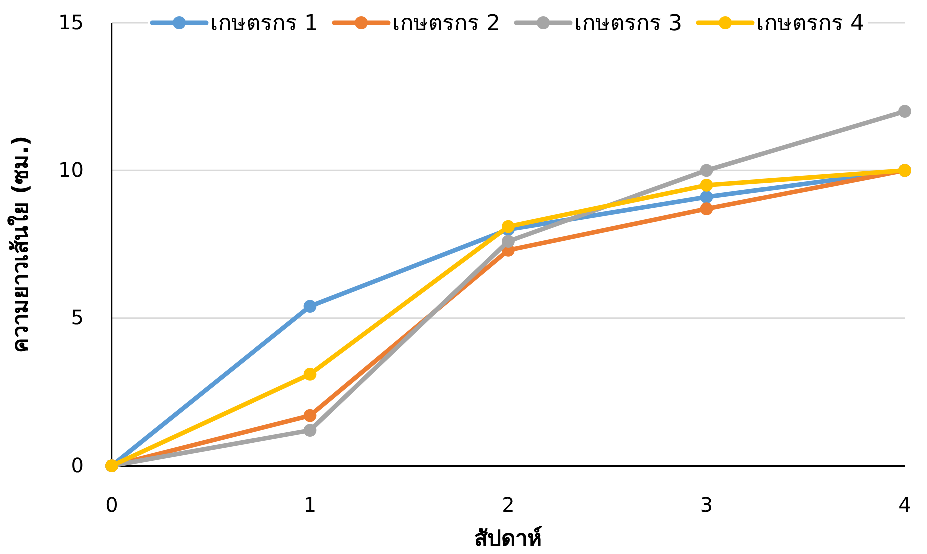  What do you see at coordinates (20, 245) in the screenshot?
I see `y-axis-title: ความยาวเส้นใย (ซม.)` at bounding box center [20, 245].